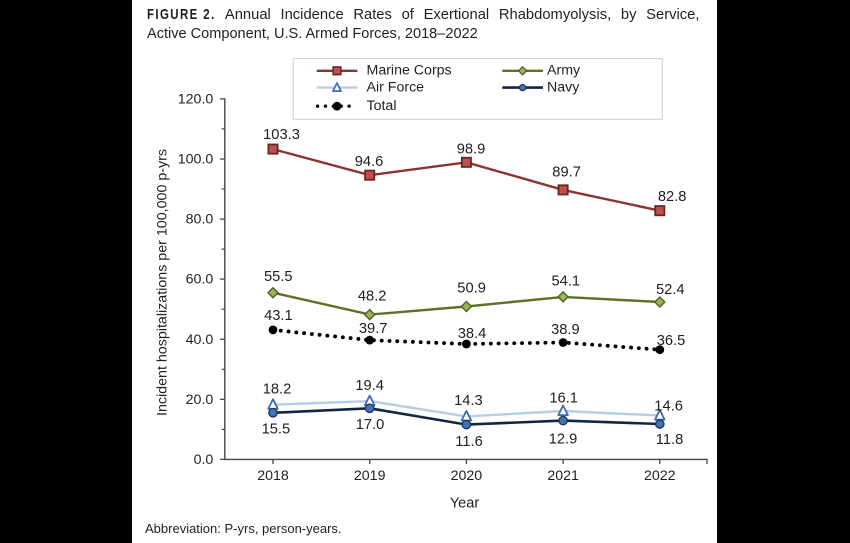 Image resolution: width=850 pixels, height=543 pixels. I want to click on svg-text: Army, so click(564, 71).